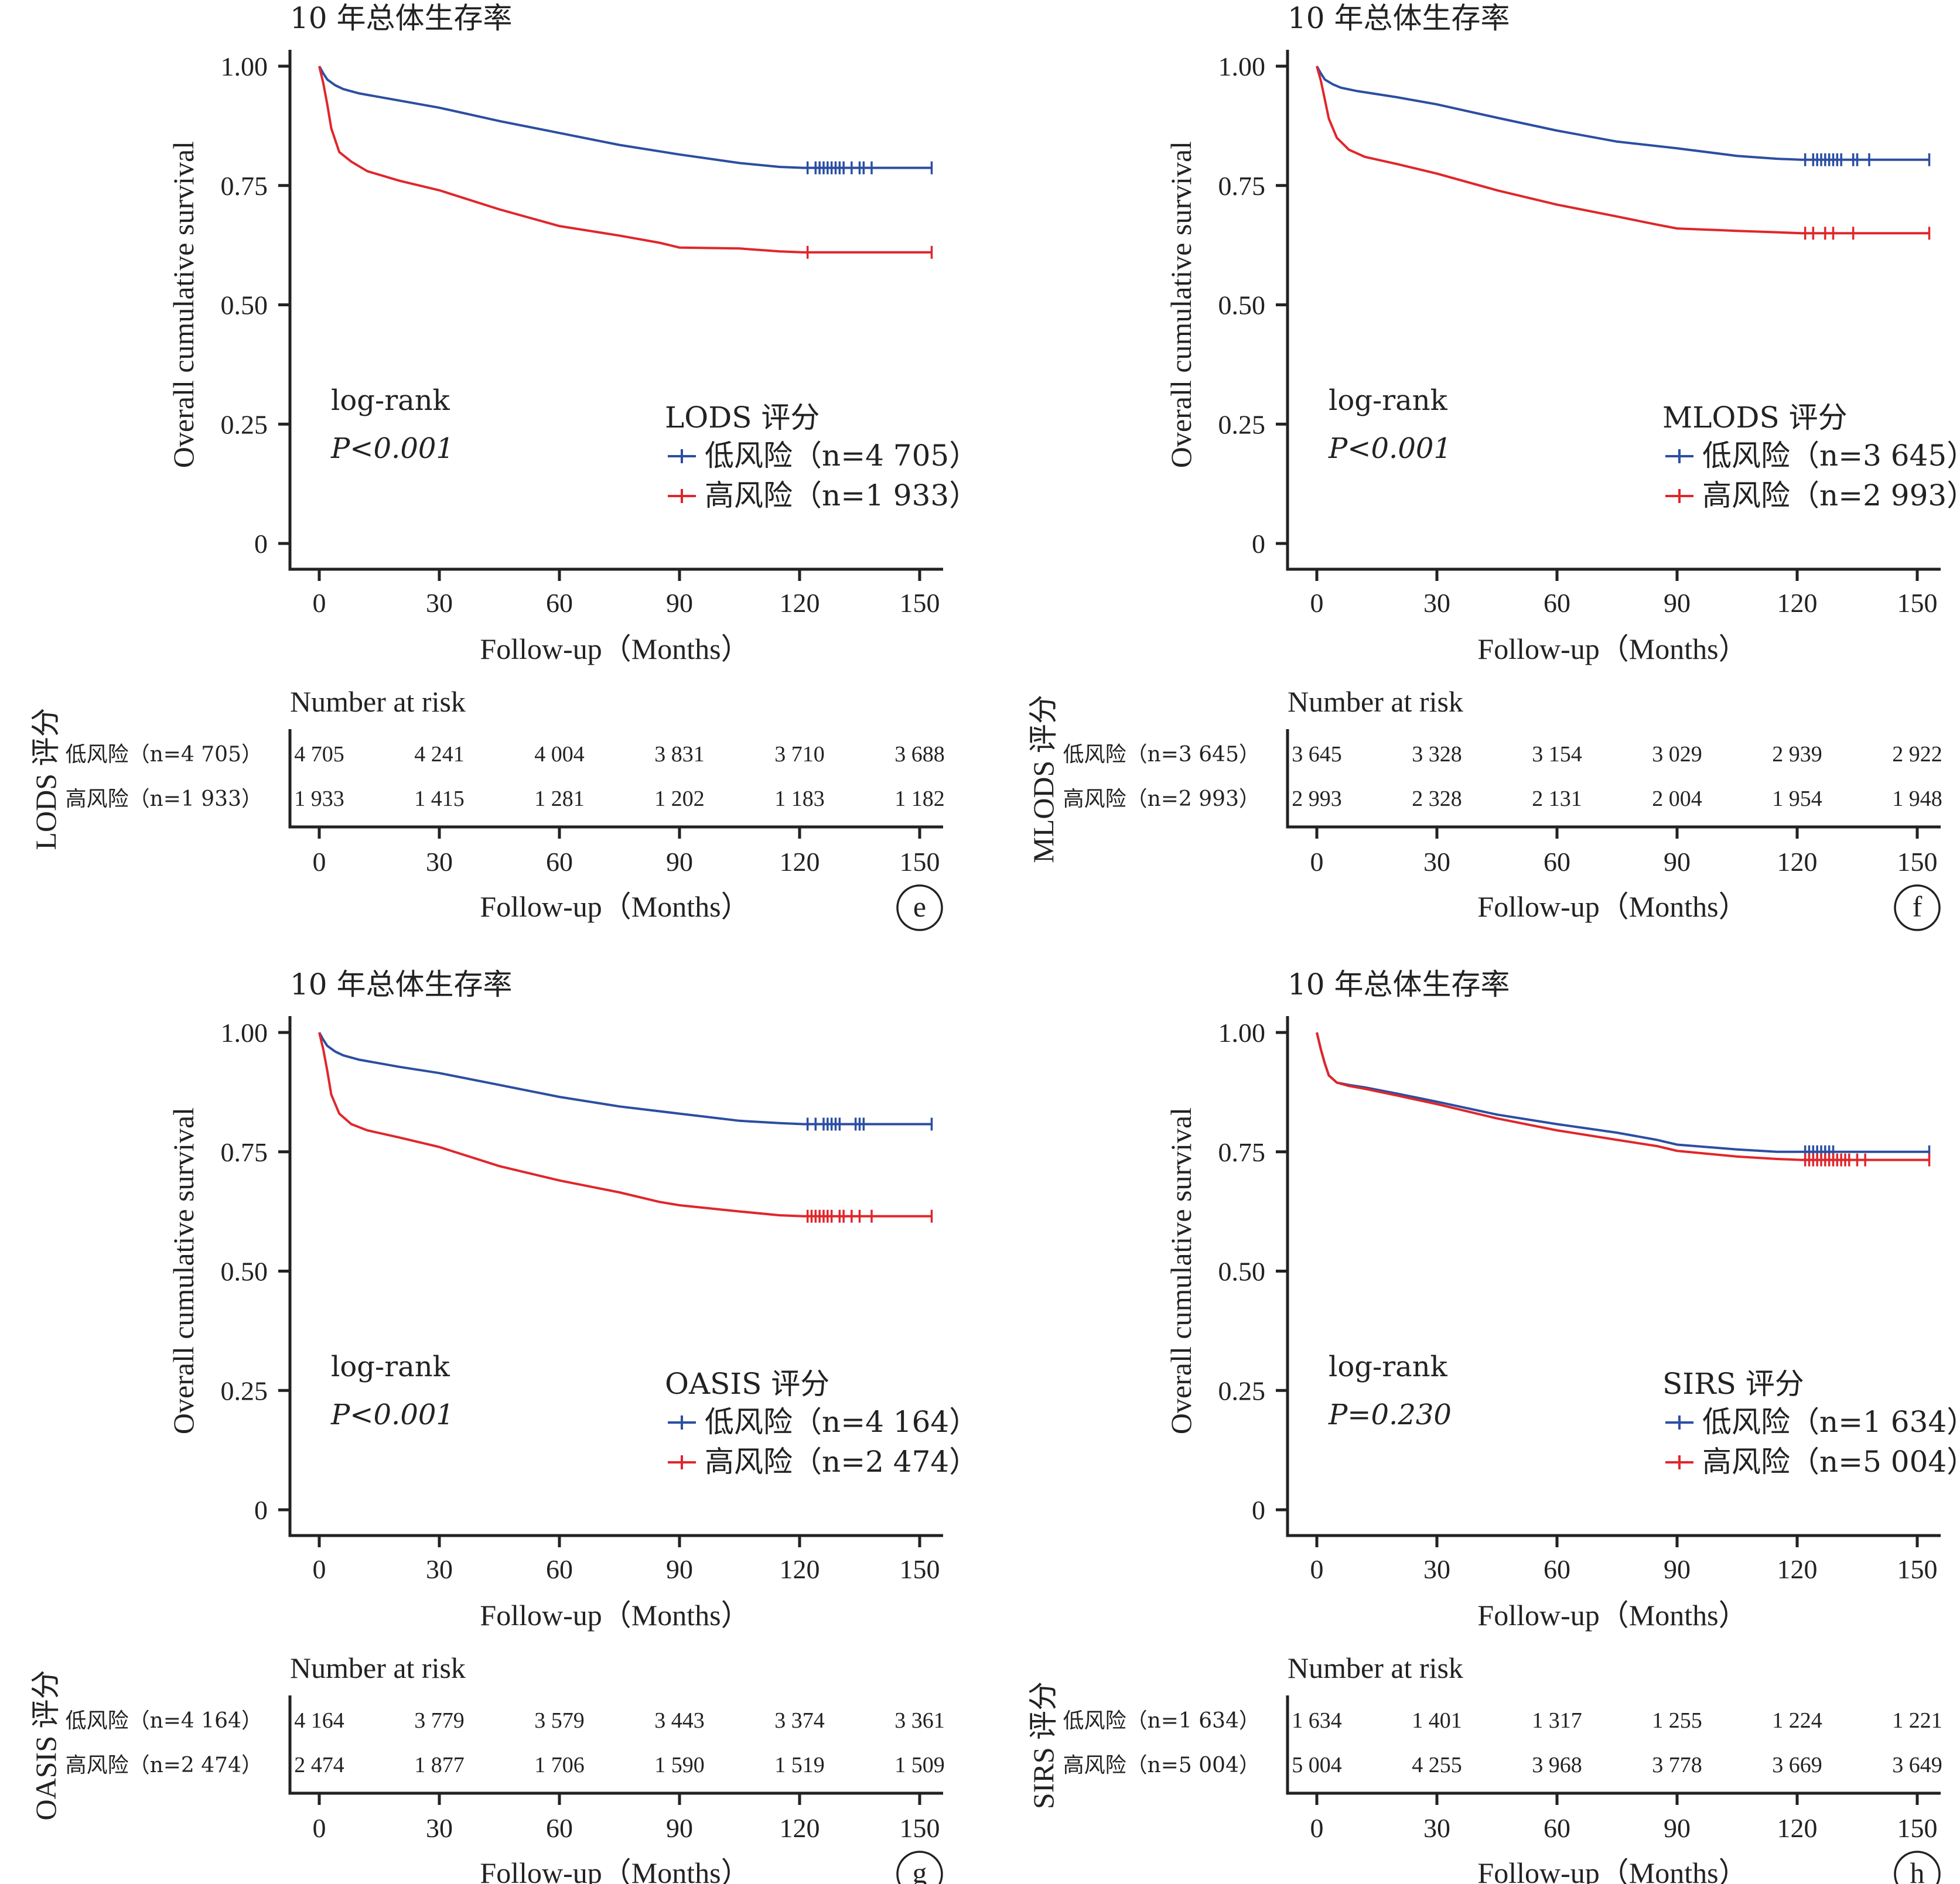  Describe the element at coordinates (679, 754) in the screenshot. I see `risk-value: 3 831` at that location.